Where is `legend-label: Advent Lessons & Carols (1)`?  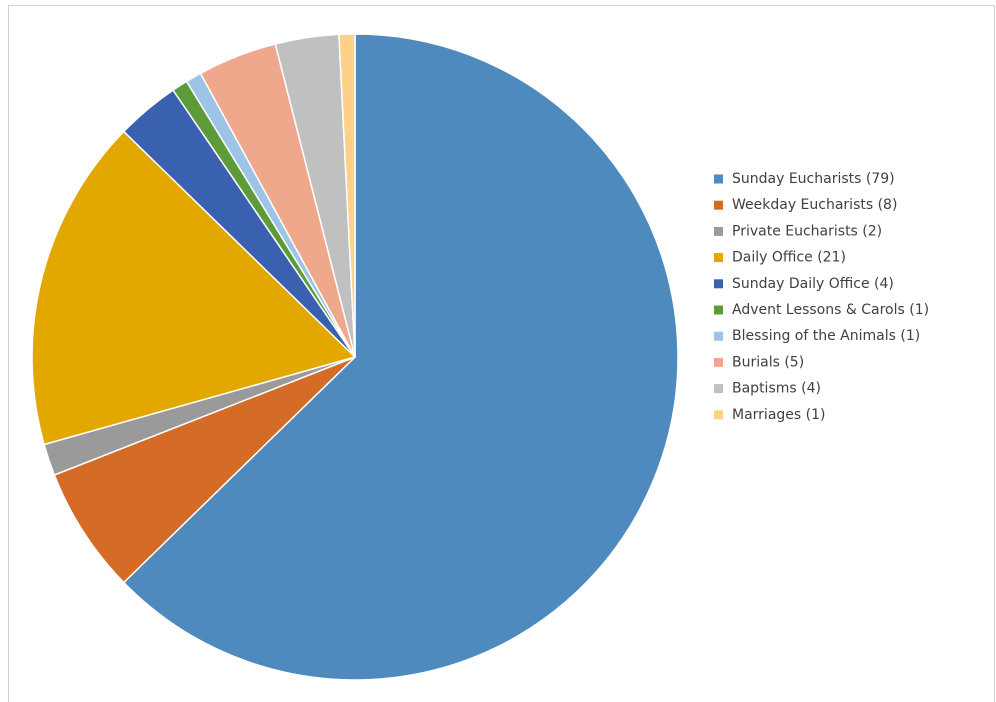
legend-label: Advent Lessons & Carols (1) is located at coordinates (830, 310).